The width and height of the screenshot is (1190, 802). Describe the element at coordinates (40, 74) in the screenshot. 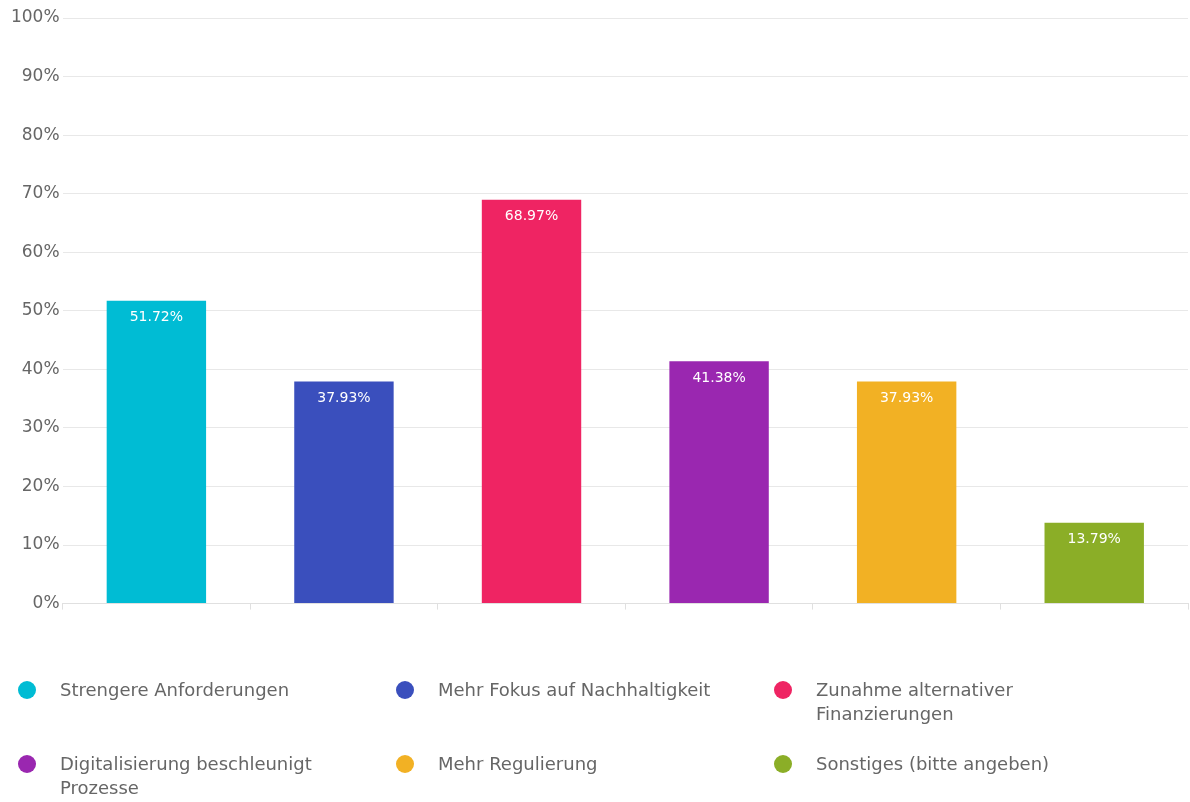

I see `y-tick-label: 90%` at that location.